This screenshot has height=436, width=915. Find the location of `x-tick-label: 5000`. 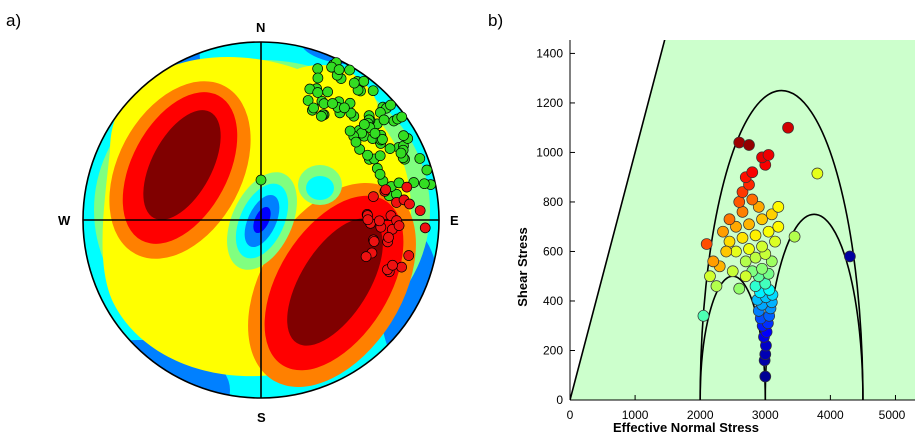

x-tick-label: 5000 is located at coordinates (892, 415).